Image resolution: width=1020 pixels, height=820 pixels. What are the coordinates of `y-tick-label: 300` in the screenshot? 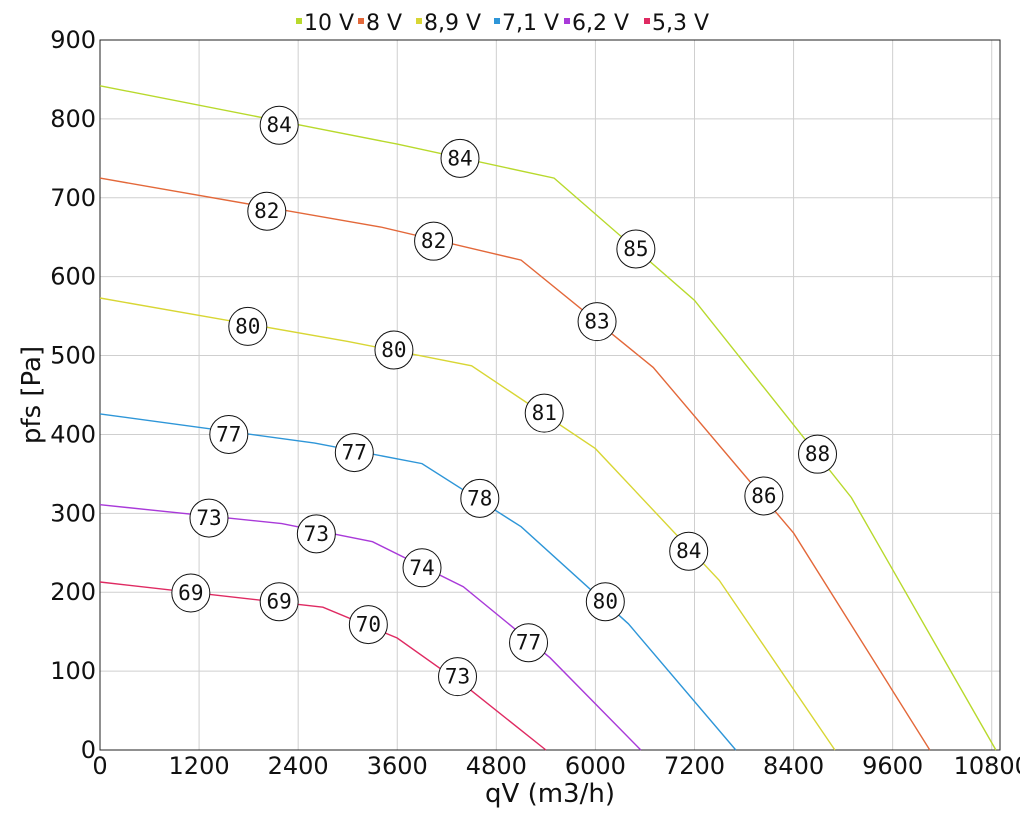 It's located at (73, 513).